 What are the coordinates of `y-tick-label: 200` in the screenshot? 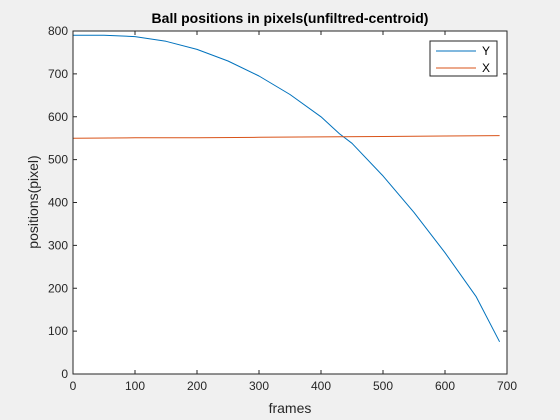 It's located at (58, 288).